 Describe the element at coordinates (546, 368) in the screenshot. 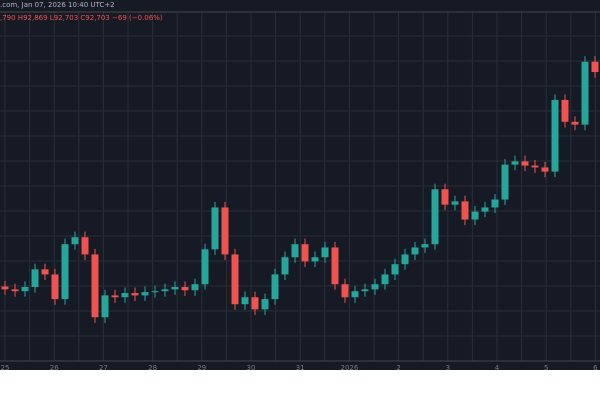

I see `x-tick-label: 5` at that location.